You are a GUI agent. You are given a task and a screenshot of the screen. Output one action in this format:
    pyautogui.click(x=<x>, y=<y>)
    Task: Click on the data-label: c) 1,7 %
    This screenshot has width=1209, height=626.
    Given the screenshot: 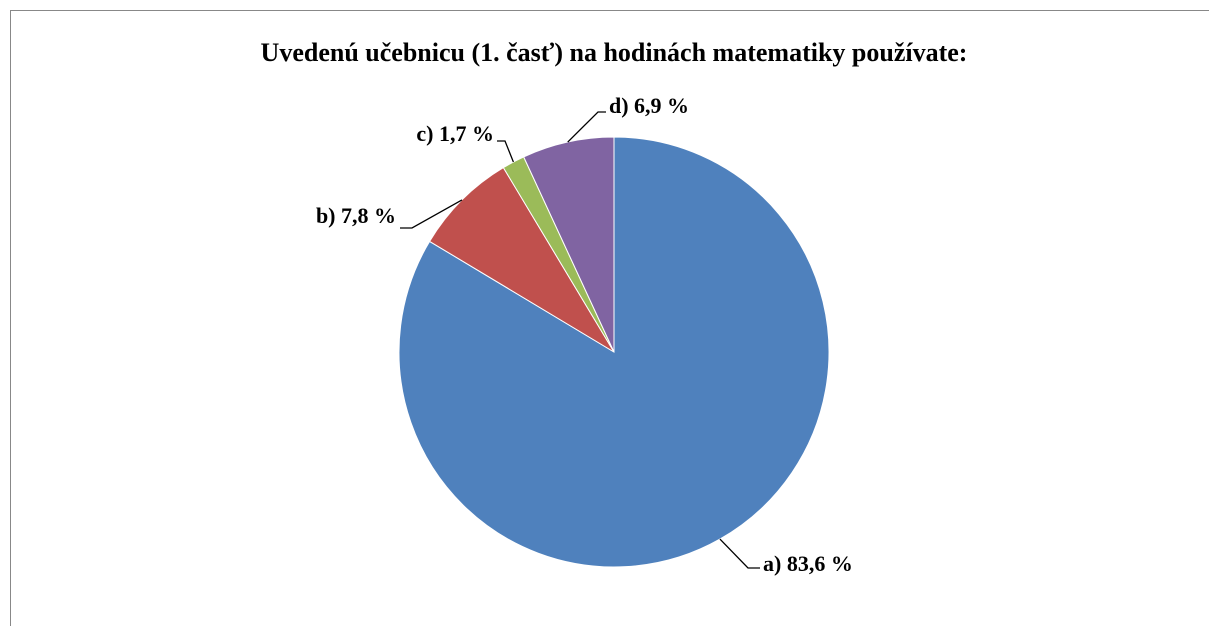 What is the action you would take?
    pyautogui.click(x=455, y=133)
    